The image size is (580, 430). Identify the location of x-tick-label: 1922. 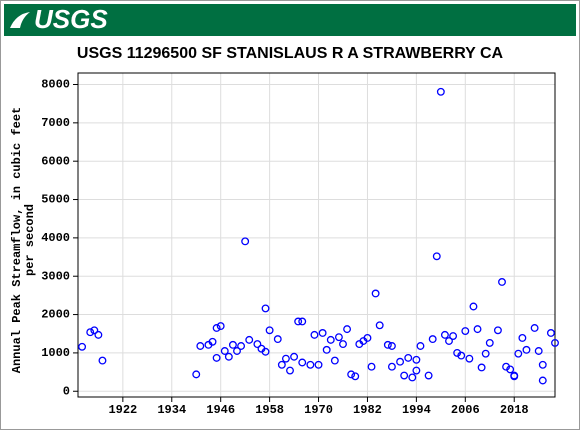
(122, 410).